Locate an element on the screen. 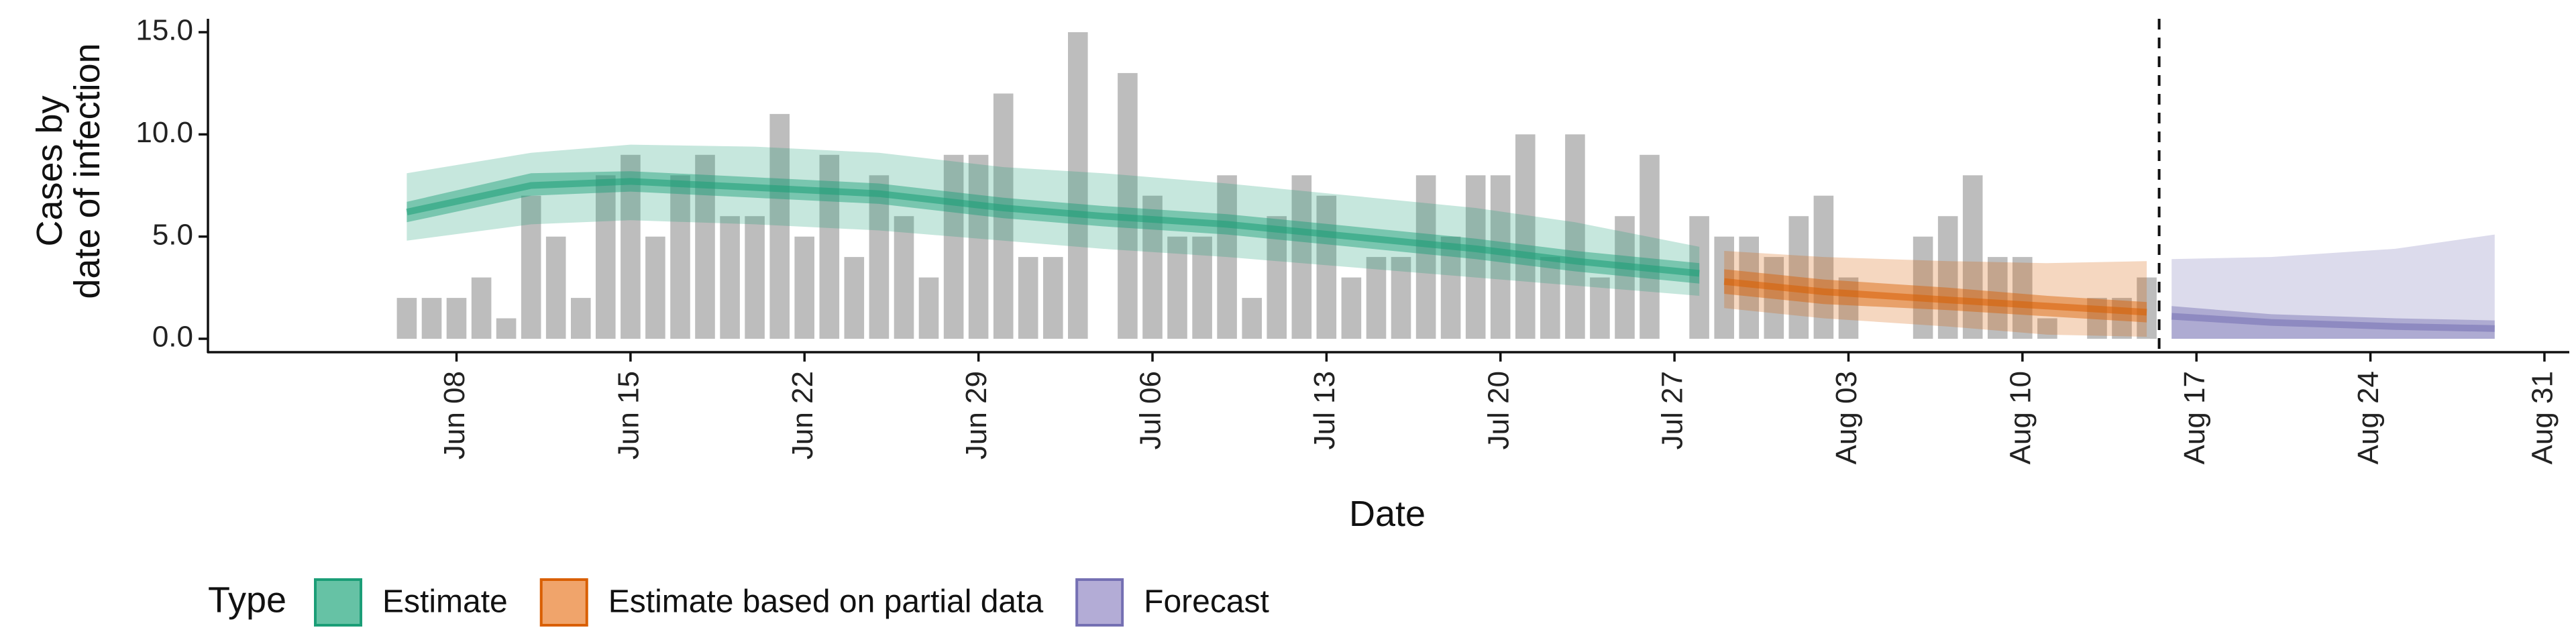 The width and height of the screenshot is (2576, 644). y-tick-label: 10.0 is located at coordinates (164, 132).